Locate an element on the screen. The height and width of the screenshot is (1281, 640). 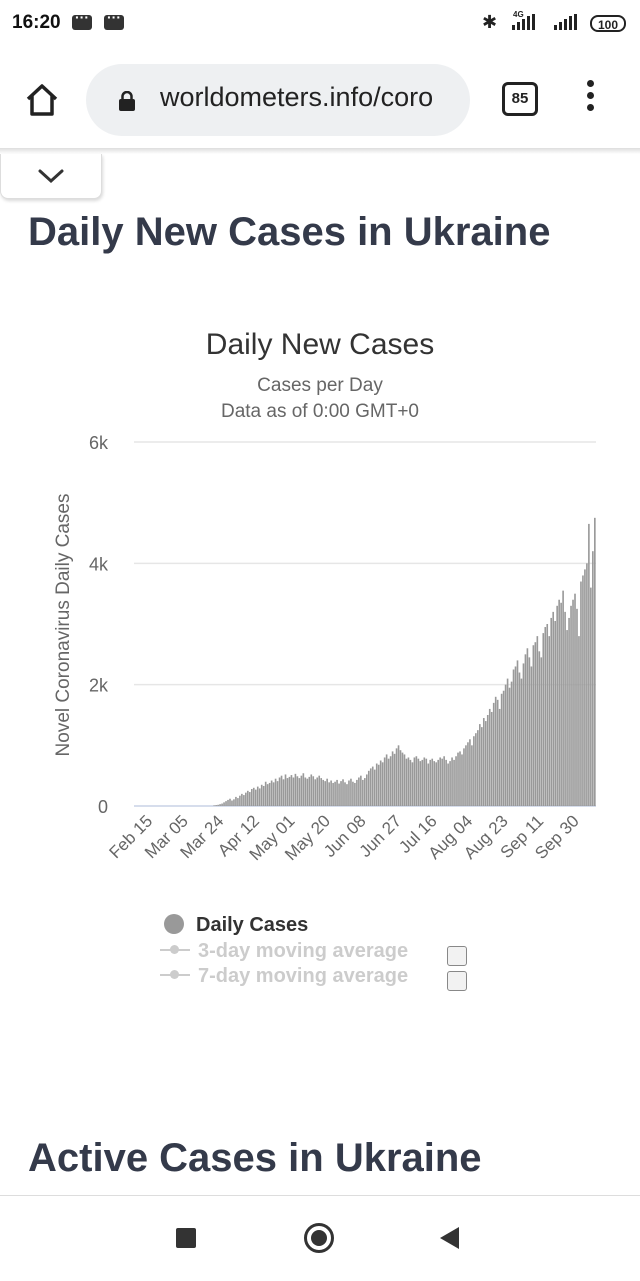
y-tick-labels: 0 2k 4k 6k is located at coordinates (99, 625).